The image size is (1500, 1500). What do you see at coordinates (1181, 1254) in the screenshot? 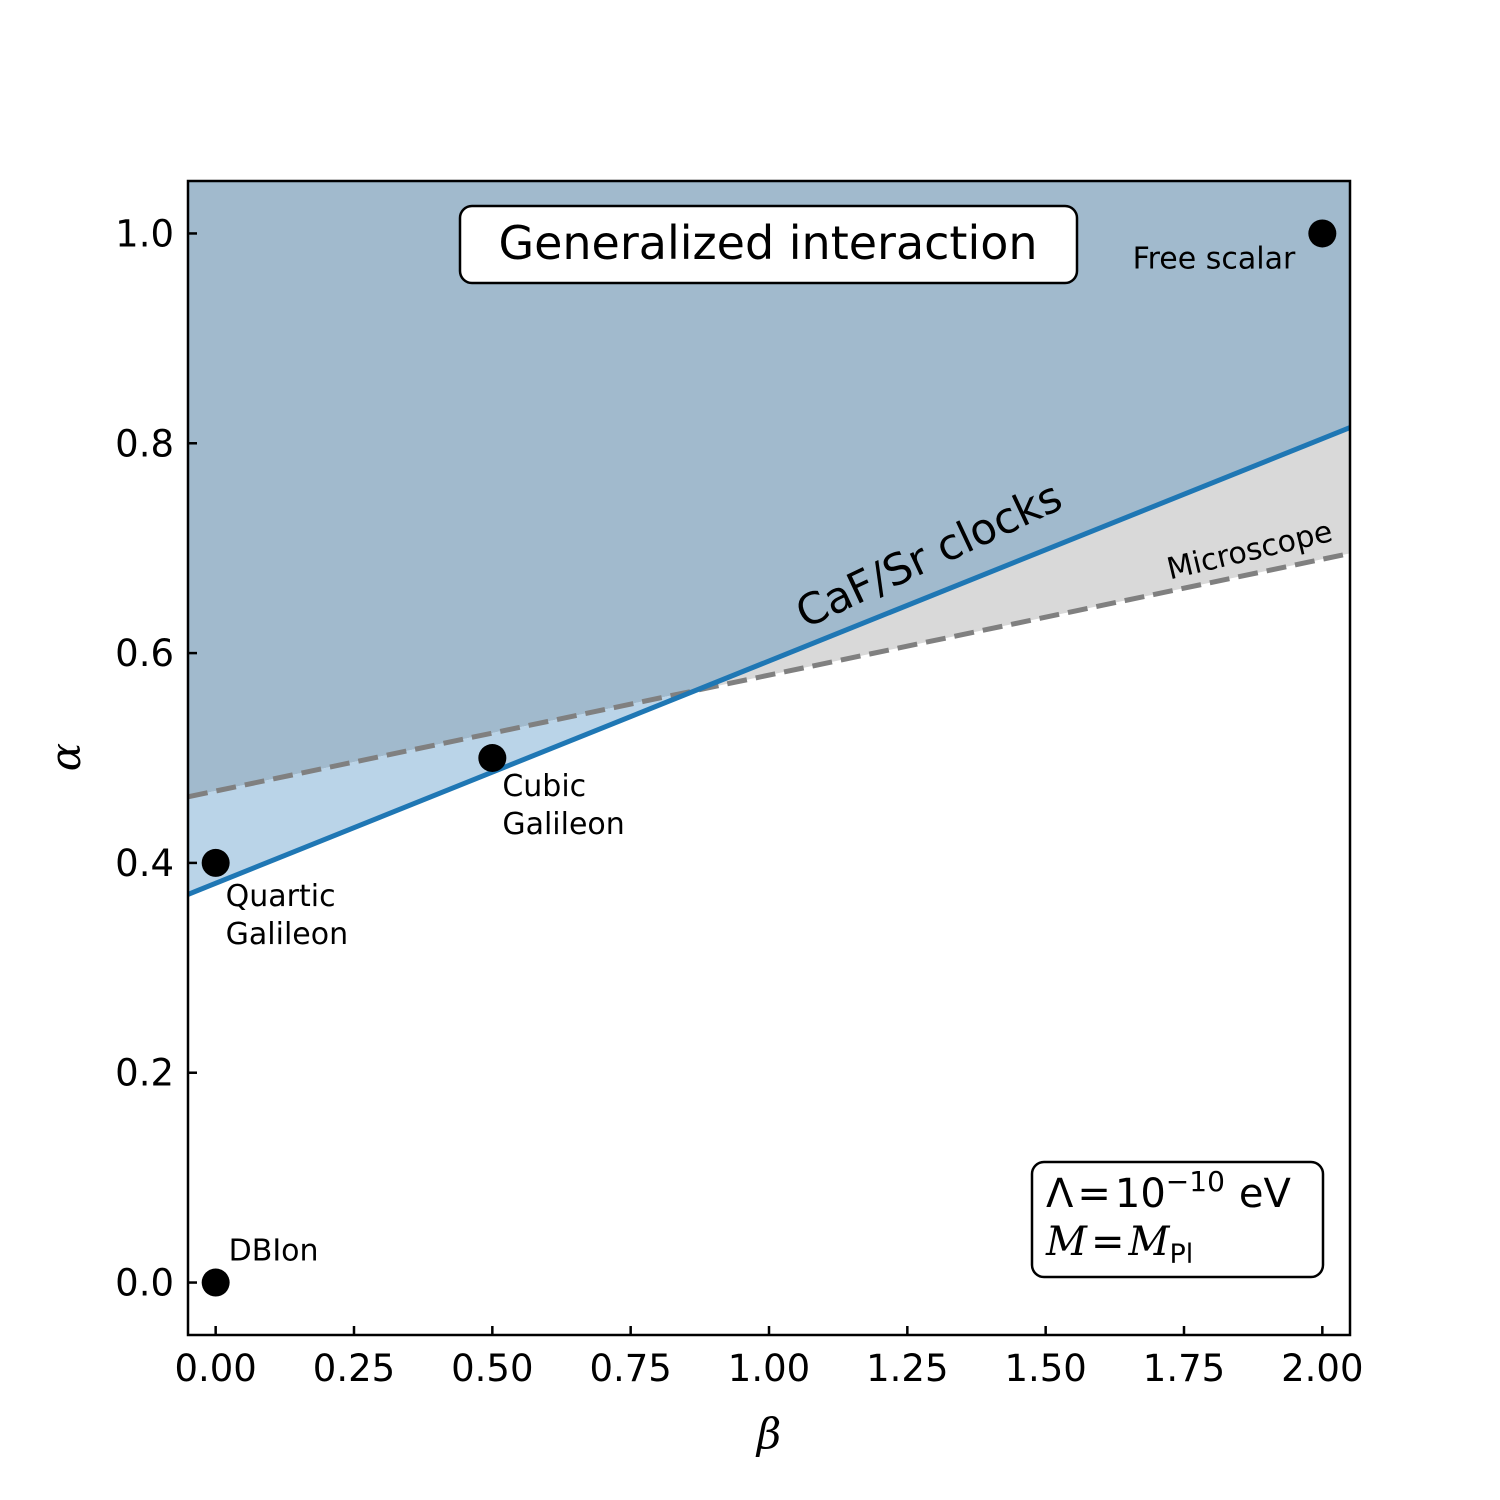
I see `mass-subscript: Pl` at bounding box center [1181, 1254].